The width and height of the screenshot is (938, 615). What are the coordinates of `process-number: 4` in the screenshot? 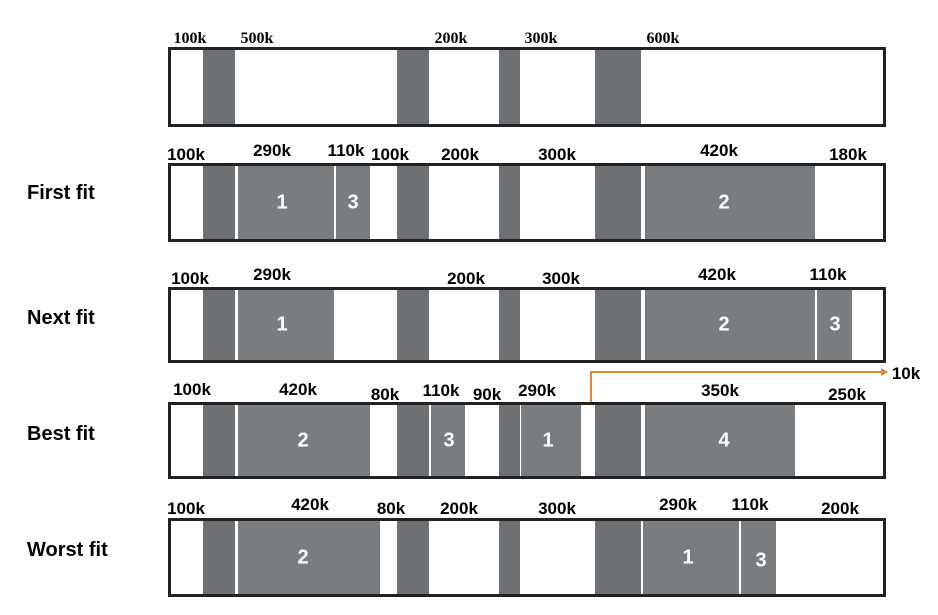 It's located at (724, 440).